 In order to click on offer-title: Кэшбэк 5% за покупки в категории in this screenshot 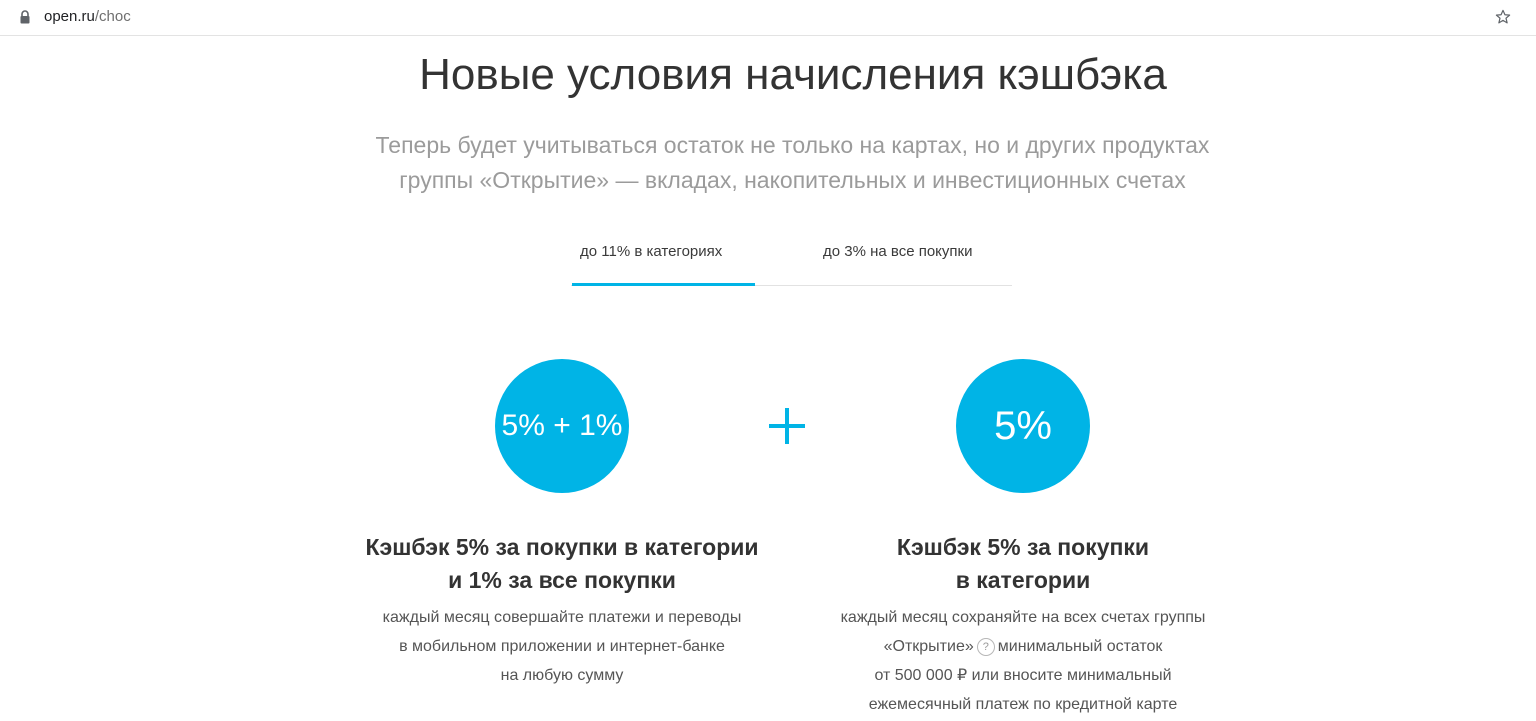, I will do `click(1023, 564)`.